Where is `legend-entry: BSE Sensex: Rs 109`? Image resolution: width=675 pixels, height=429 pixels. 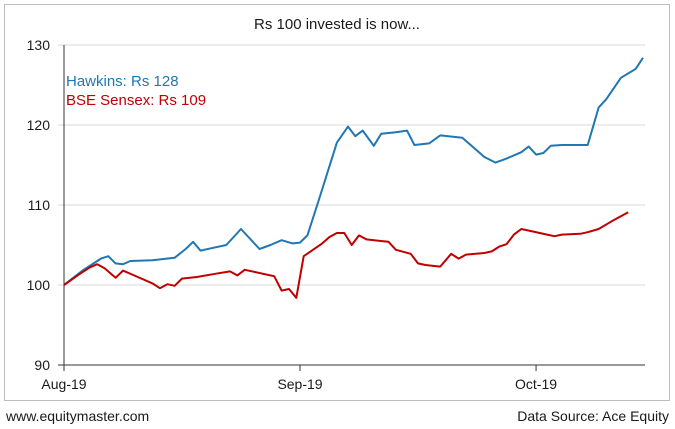
legend-entry: BSE Sensex: Rs 109 is located at coordinates (136, 100).